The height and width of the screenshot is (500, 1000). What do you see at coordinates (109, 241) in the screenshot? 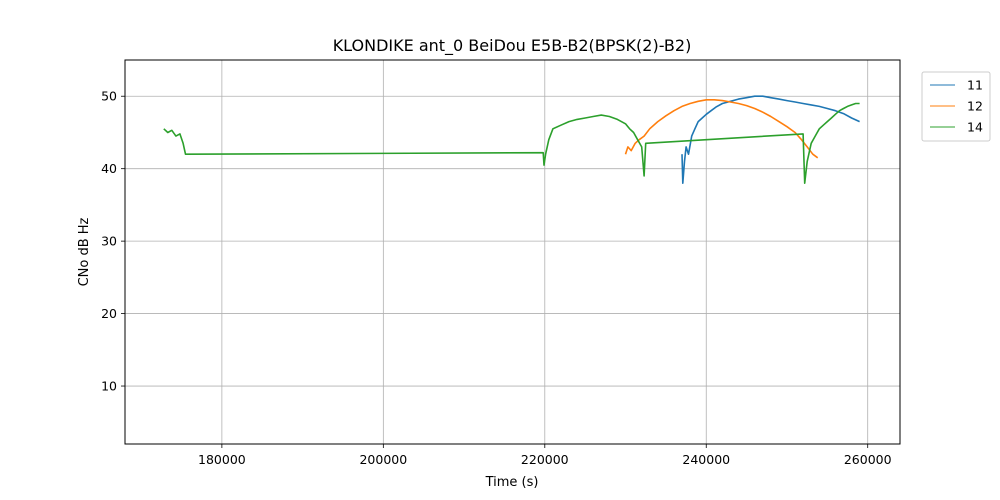
I see `y-tick-label: 30` at bounding box center [109, 241].